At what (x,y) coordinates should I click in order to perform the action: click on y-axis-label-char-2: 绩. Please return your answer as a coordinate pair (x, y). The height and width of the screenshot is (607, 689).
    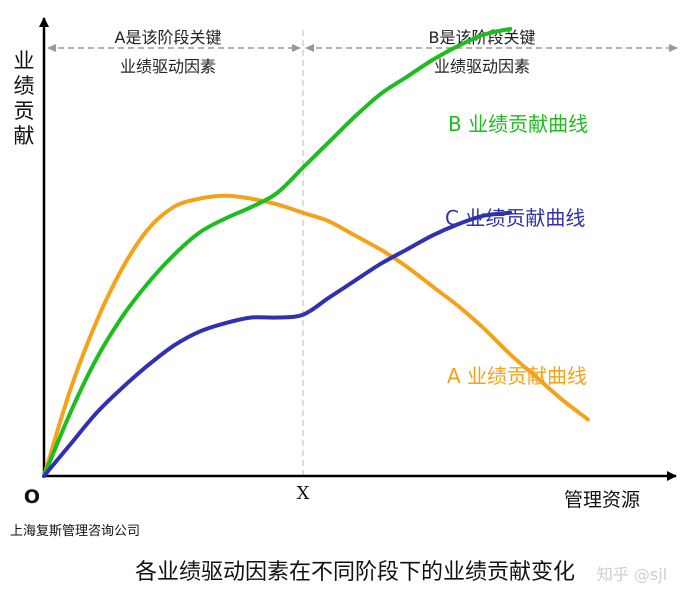
    Looking at the image, I should click on (24, 86).